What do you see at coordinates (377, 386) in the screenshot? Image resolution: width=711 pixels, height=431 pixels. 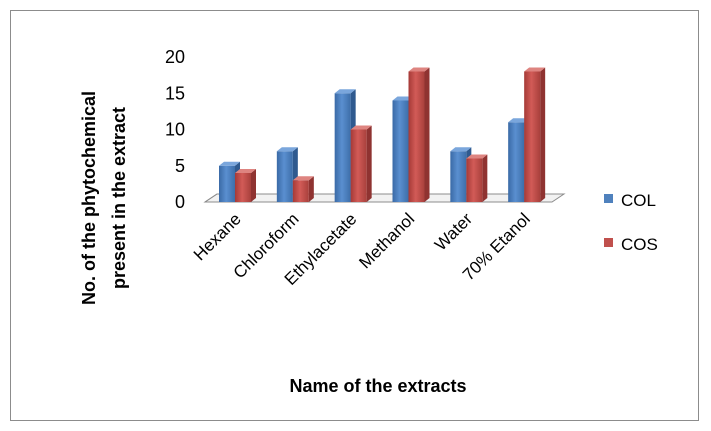 I see `x-axis-title: Name of the extracts` at bounding box center [377, 386].